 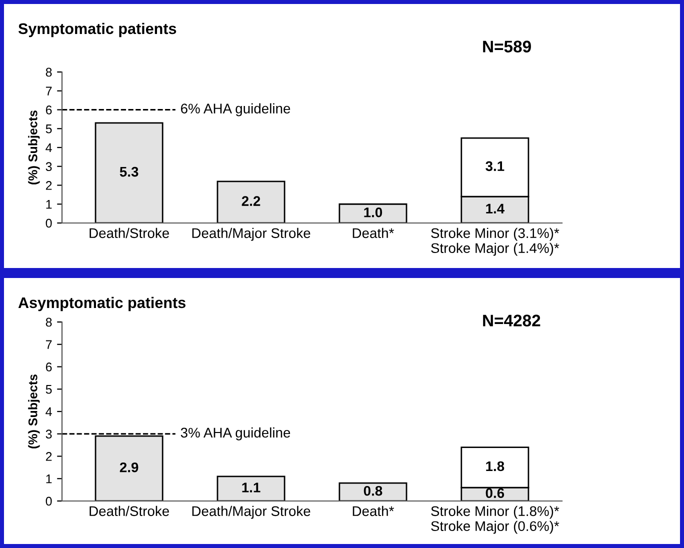 What do you see at coordinates (495, 493) in the screenshot?
I see `data-label: 0.6` at bounding box center [495, 493].